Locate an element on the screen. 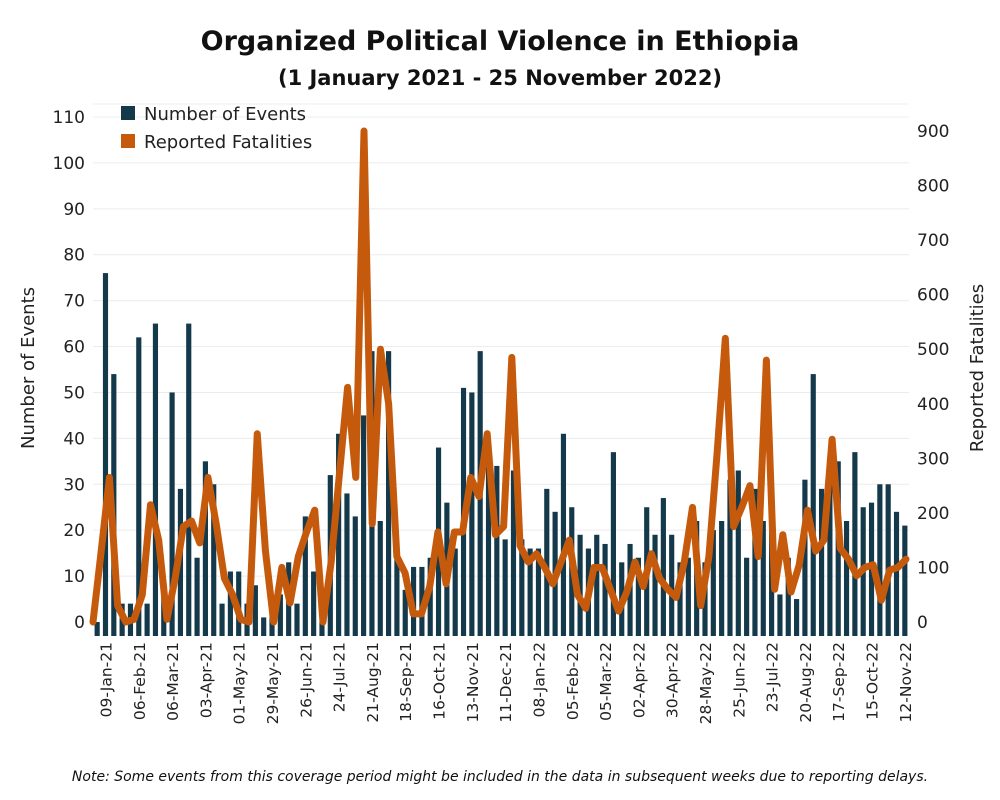  right-tick-label: 400 is located at coordinates (933, 405).